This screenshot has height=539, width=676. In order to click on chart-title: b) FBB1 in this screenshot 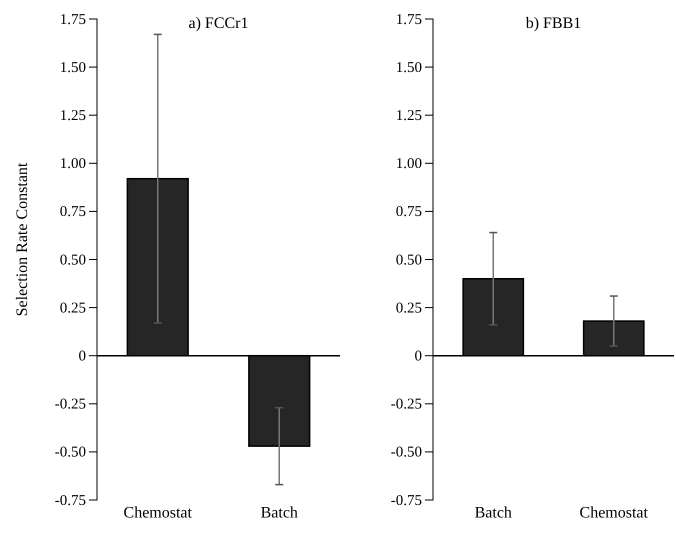, I will do `click(554, 23)`.